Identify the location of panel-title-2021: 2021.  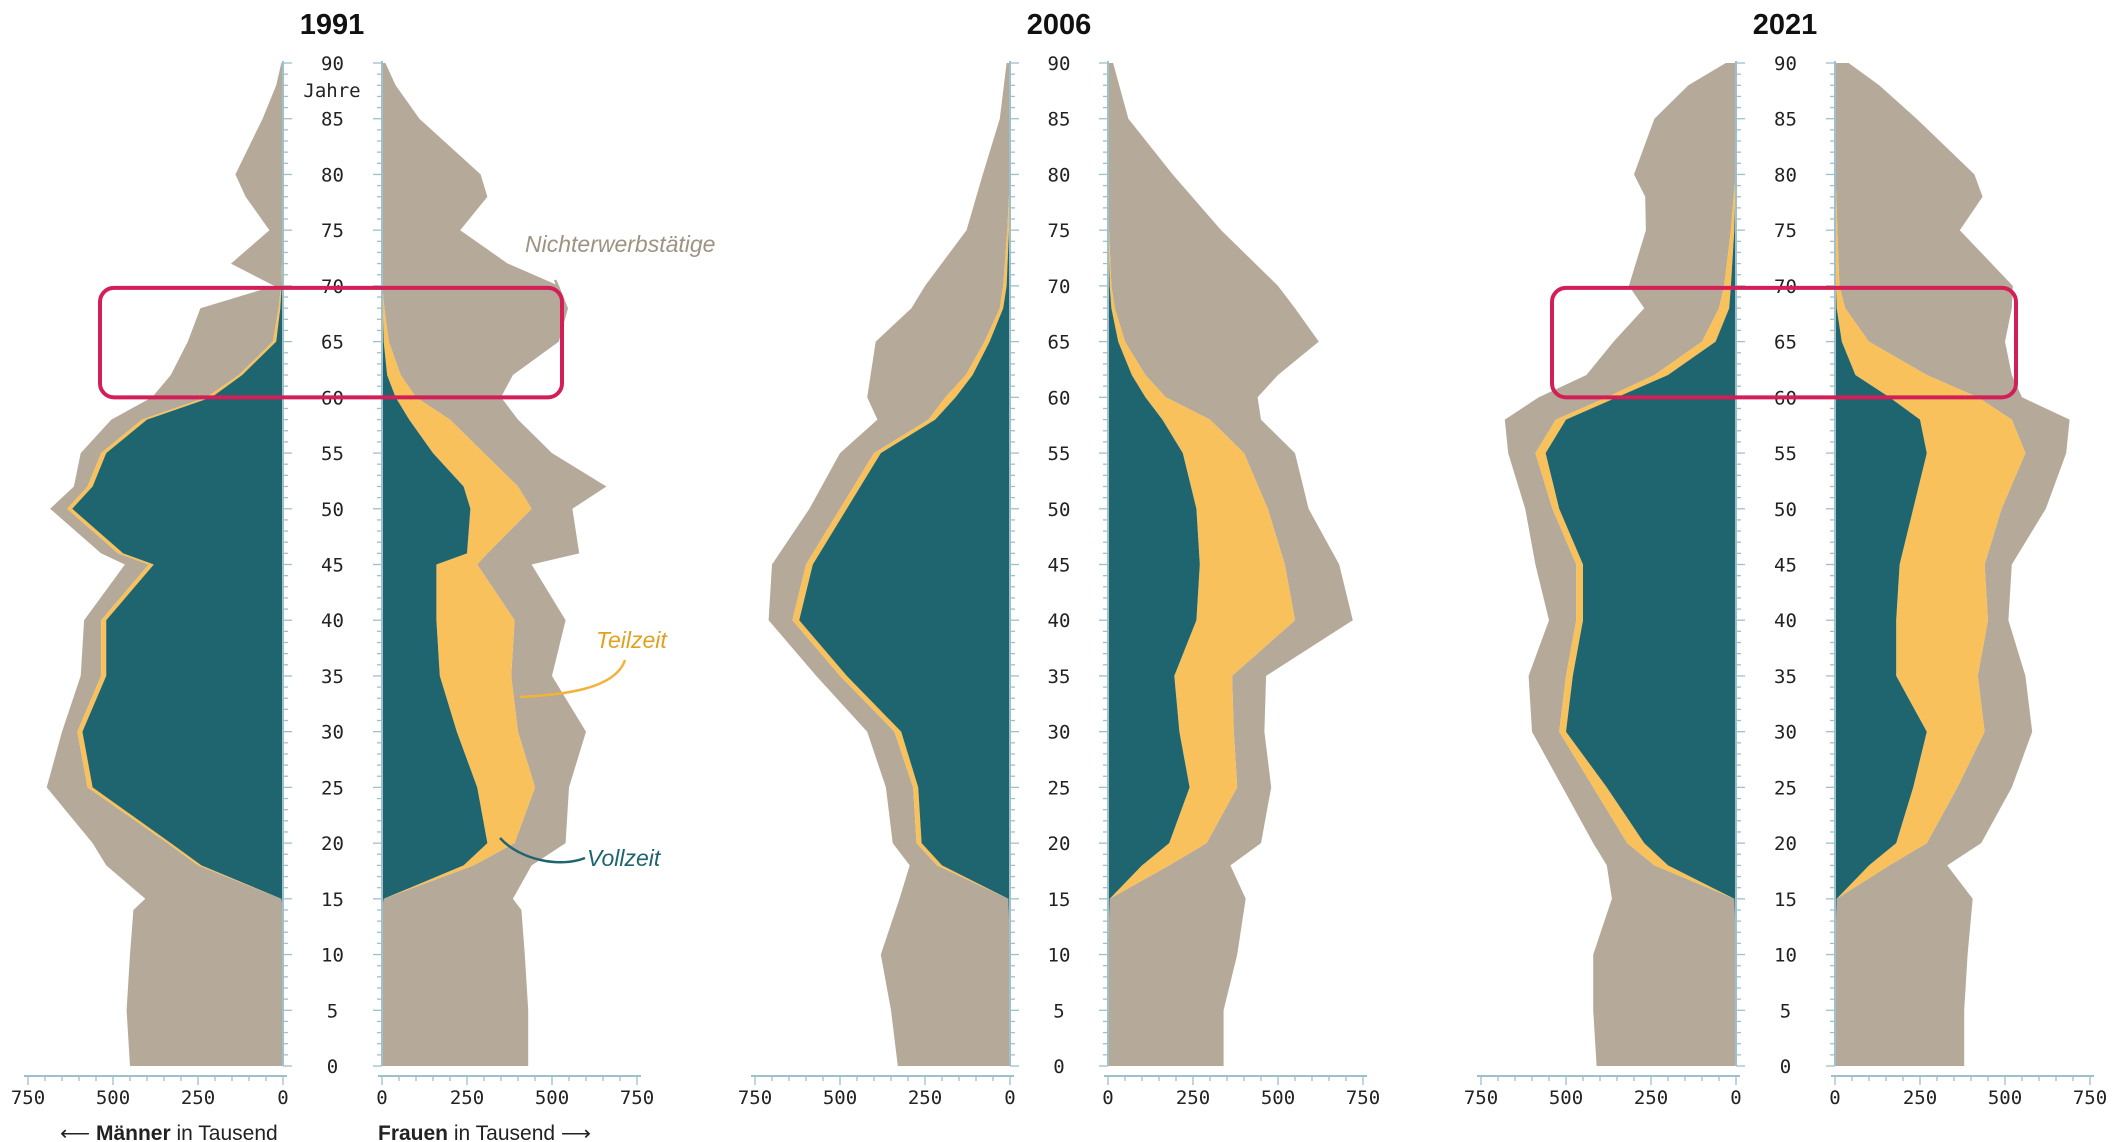
(1785, 25).